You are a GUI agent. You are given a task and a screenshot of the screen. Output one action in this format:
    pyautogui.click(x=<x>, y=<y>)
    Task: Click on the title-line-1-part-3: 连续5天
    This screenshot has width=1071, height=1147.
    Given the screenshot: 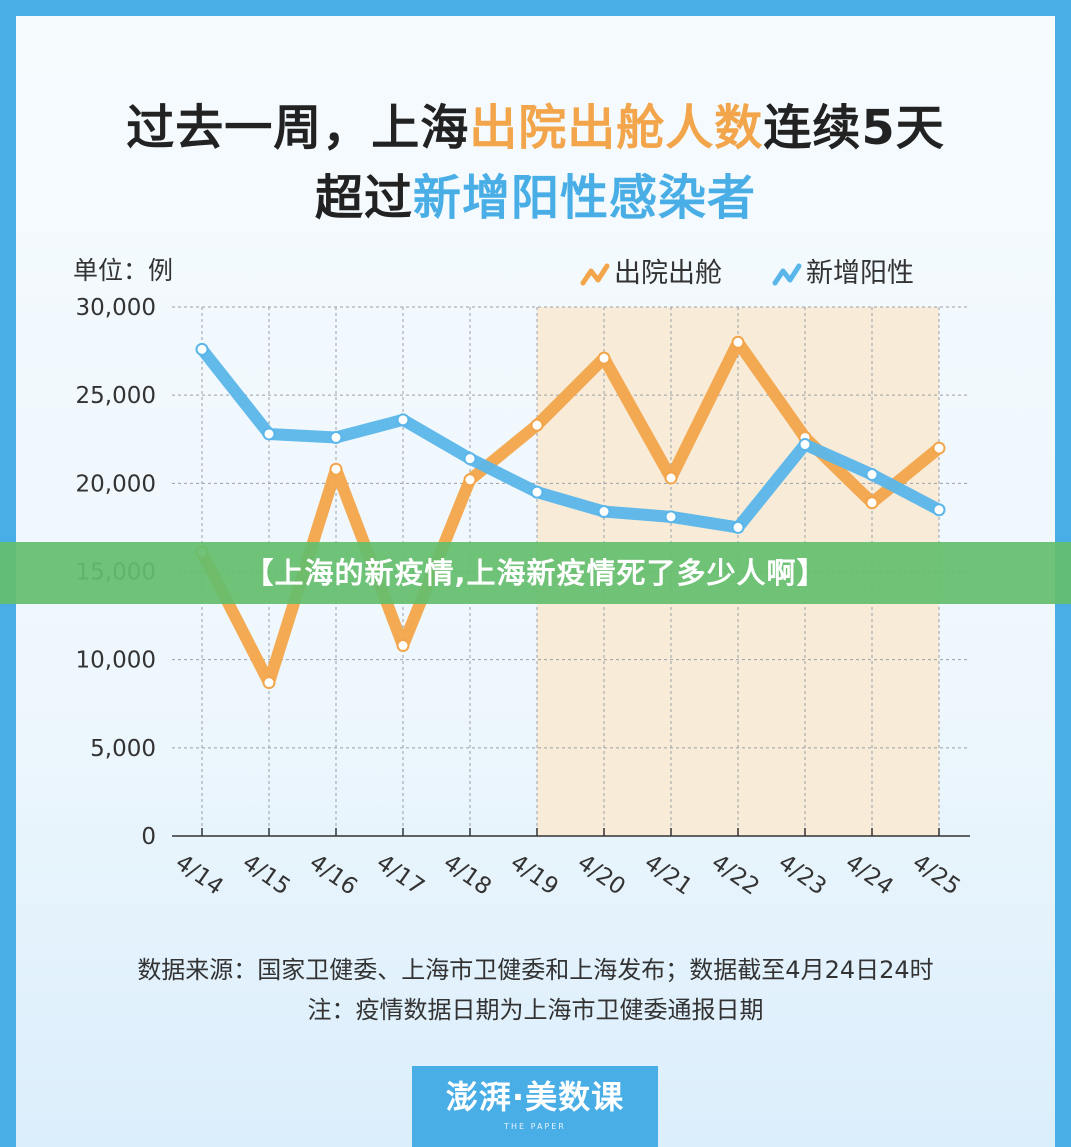 What is the action you would take?
    pyautogui.click(x=854, y=128)
    